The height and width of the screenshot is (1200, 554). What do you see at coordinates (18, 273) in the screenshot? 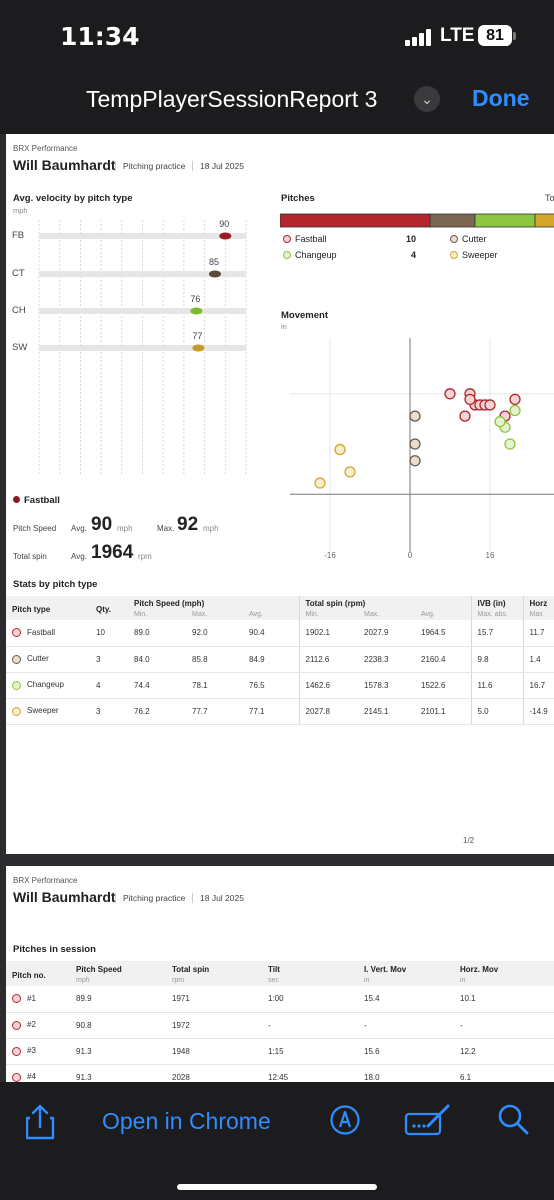
I see `velocity-category: CT` at bounding box center [18, 273].